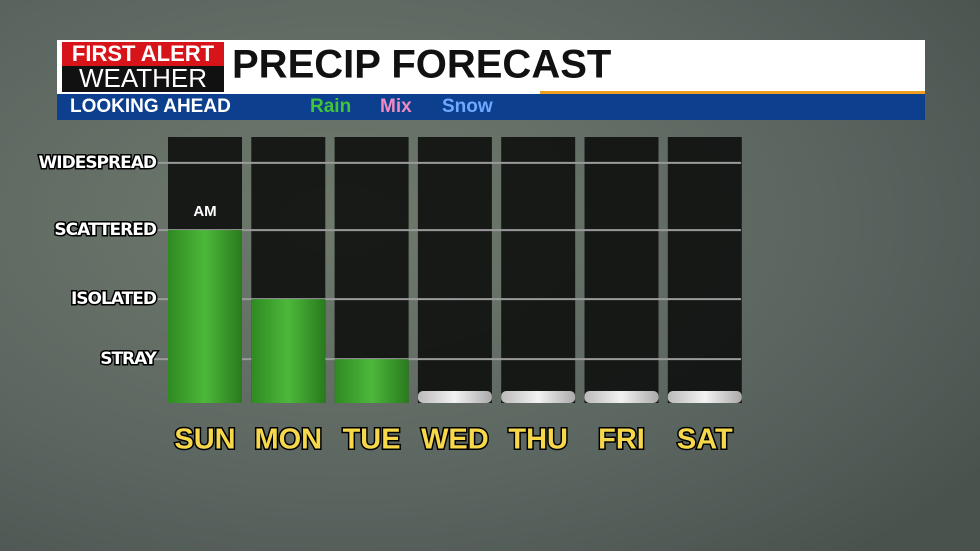 This screenshot has width=980, height=551. Describe the element at coordinates (538, 440) in the screenshot. I see `x-tick-label: THU` at that location.